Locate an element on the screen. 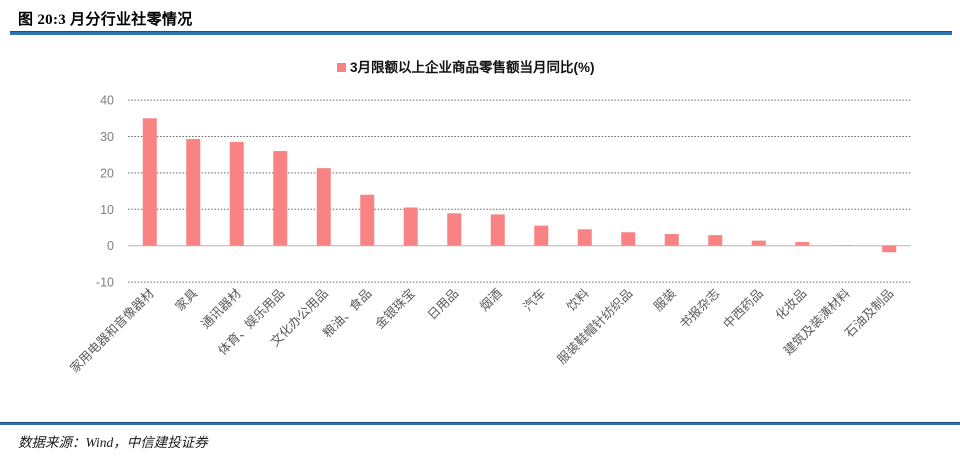  x-axis-label: 日用品 is located at coordinates (443, 304).